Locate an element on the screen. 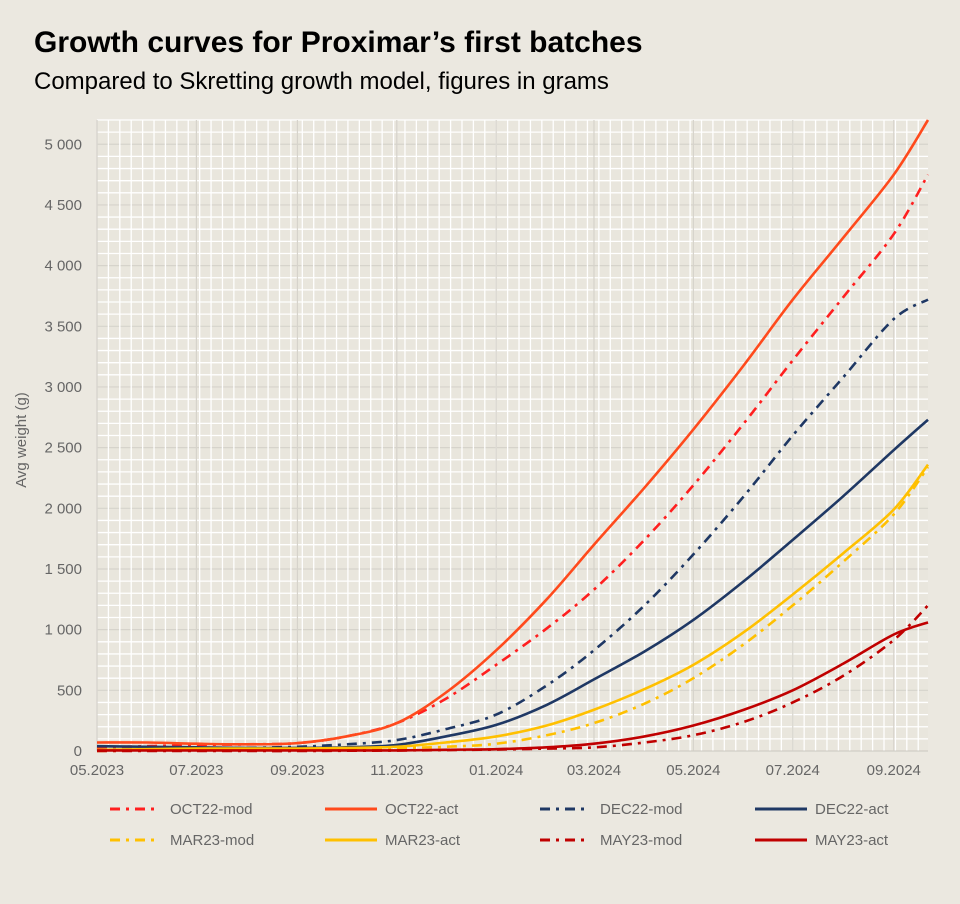 The width and height of the screenshot is (960, 904). series-line-may23-mod is located at coordinates (513, 678).